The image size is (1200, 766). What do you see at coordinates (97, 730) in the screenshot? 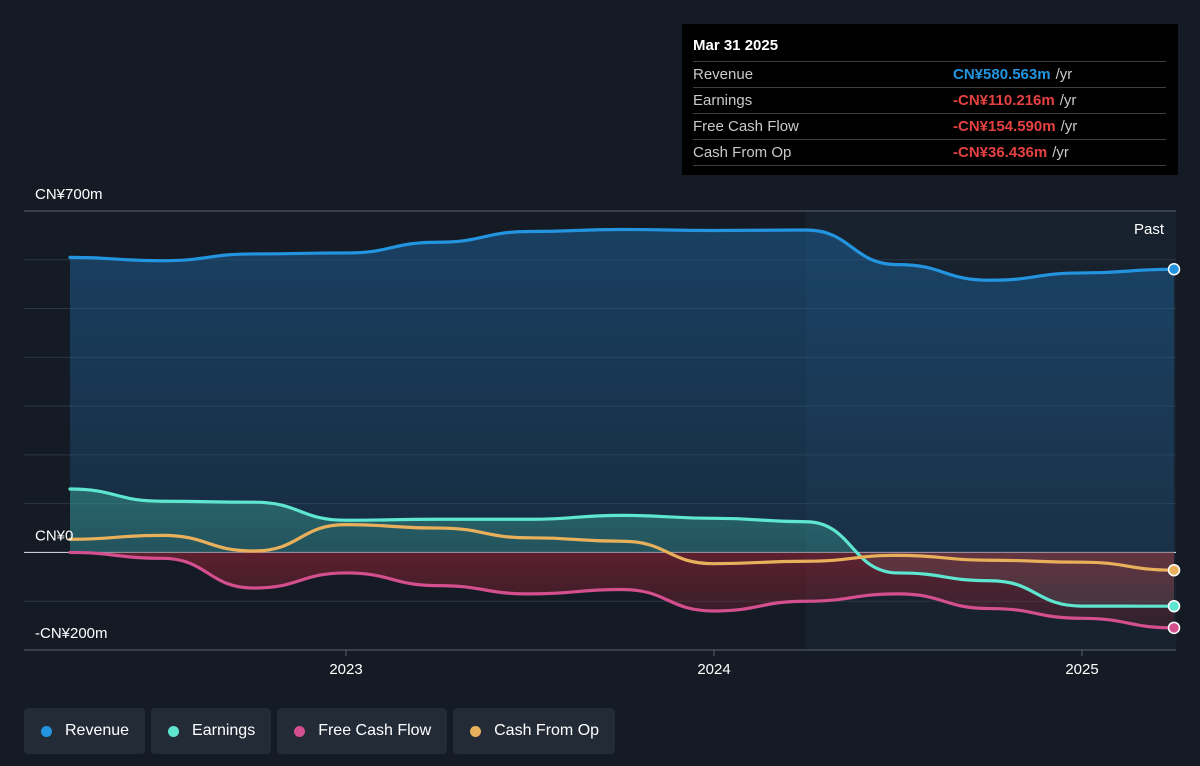
I see `legend-label: Revenue` at bounding box center [97, 730].